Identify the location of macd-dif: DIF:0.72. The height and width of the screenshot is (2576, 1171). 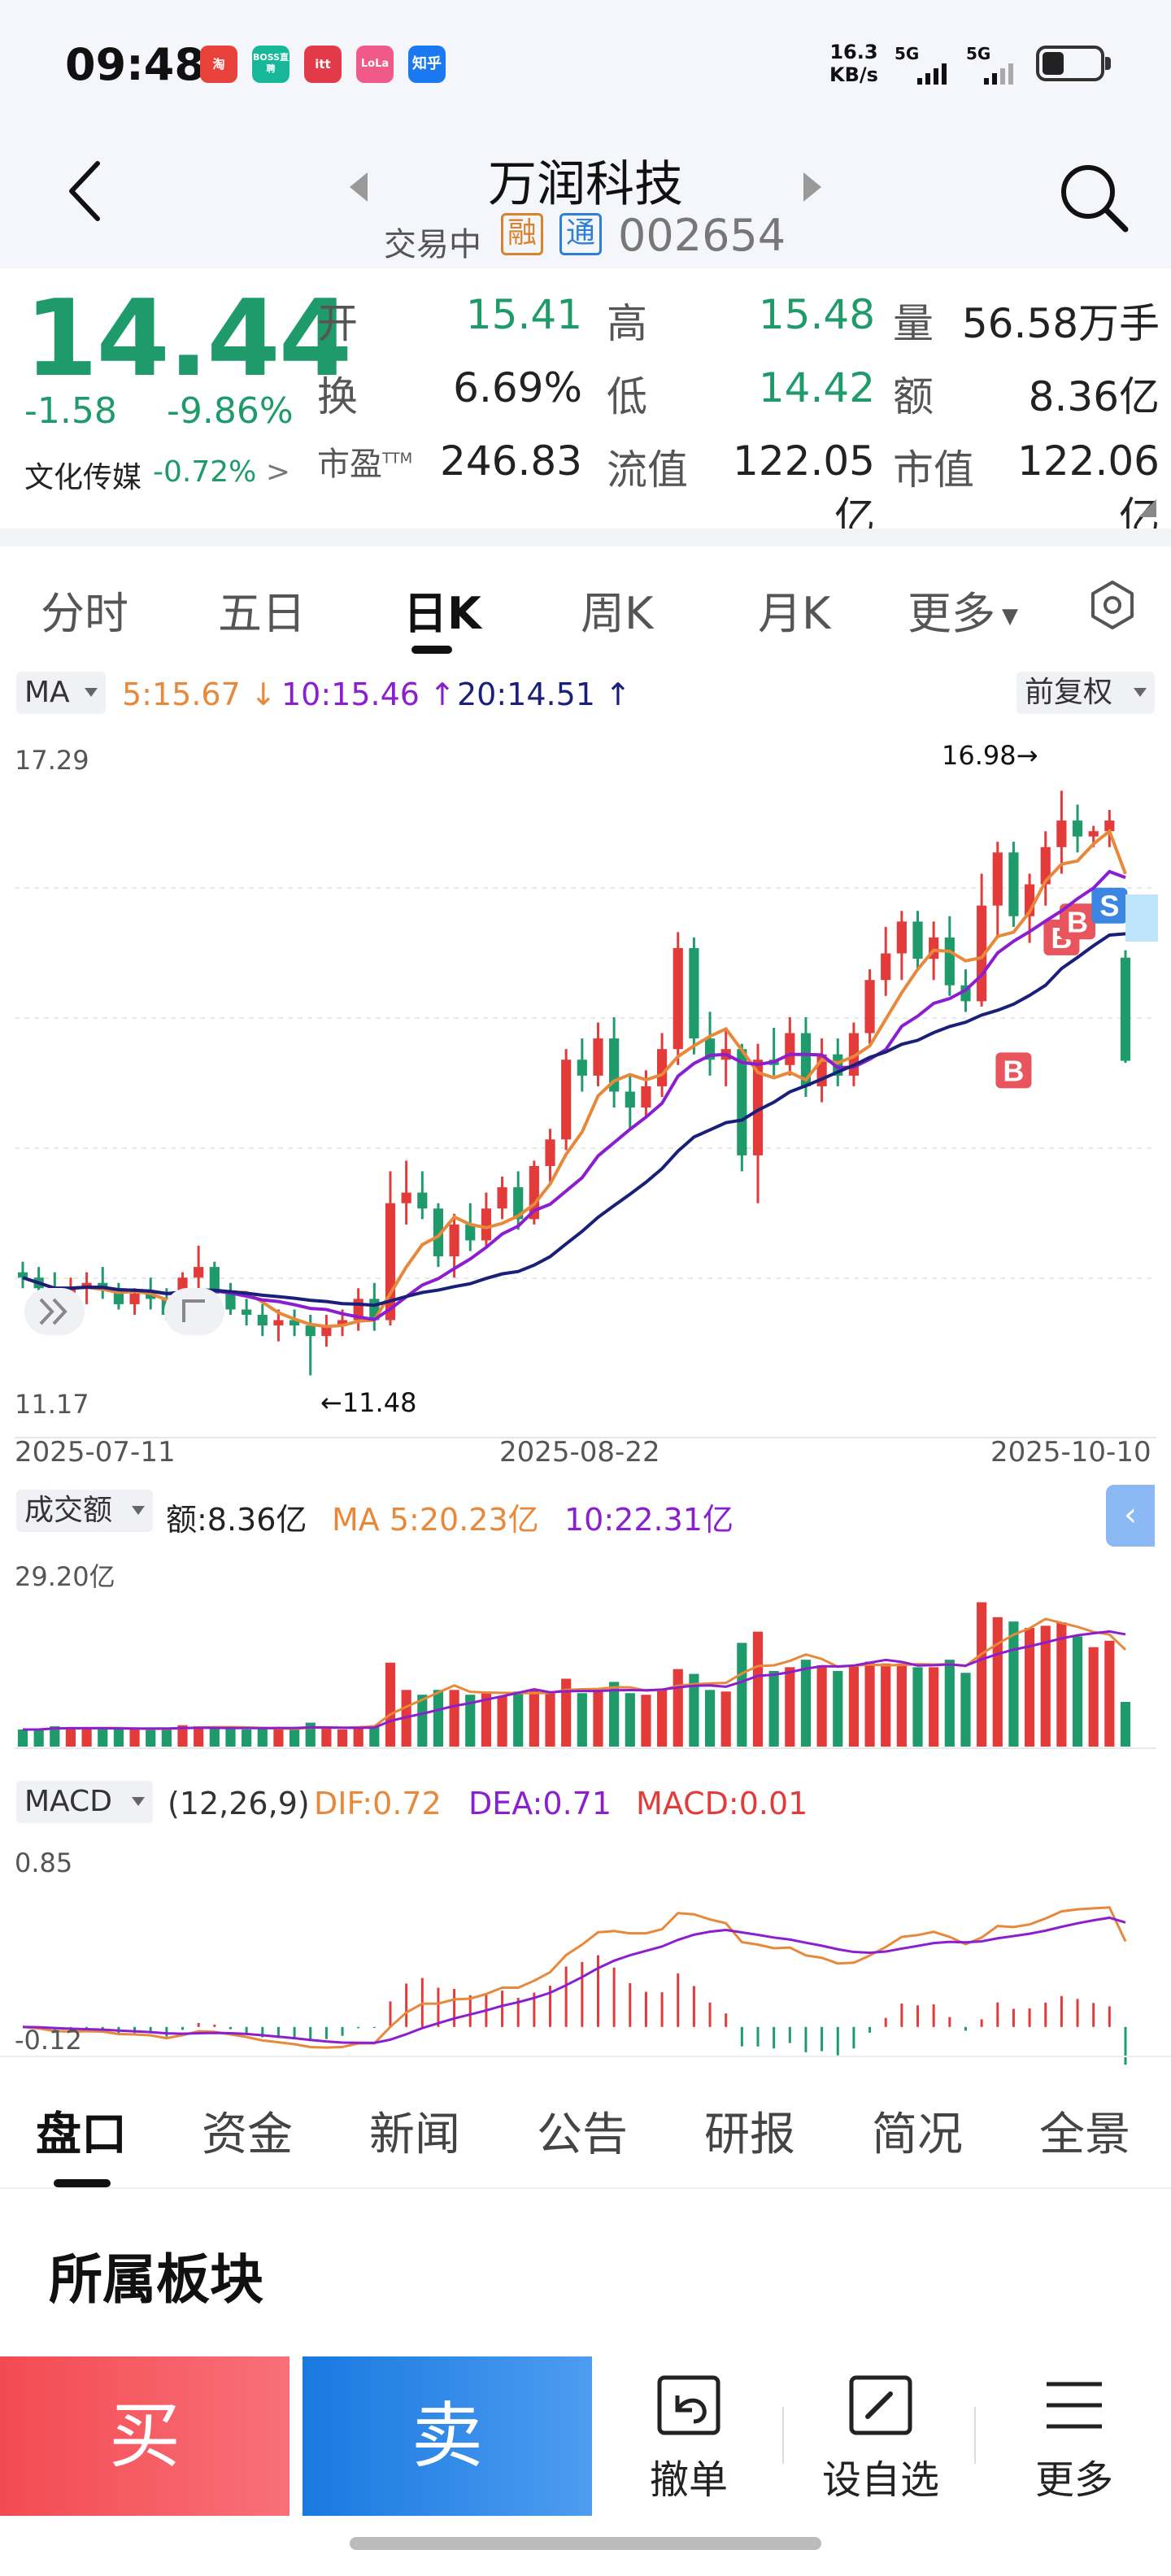
(378, 1803).